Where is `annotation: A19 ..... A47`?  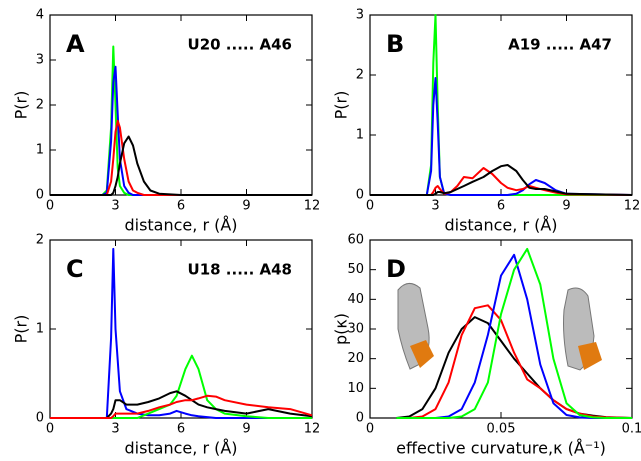
annotation: A19 ..... A47 is located at coordinates (560, 45).